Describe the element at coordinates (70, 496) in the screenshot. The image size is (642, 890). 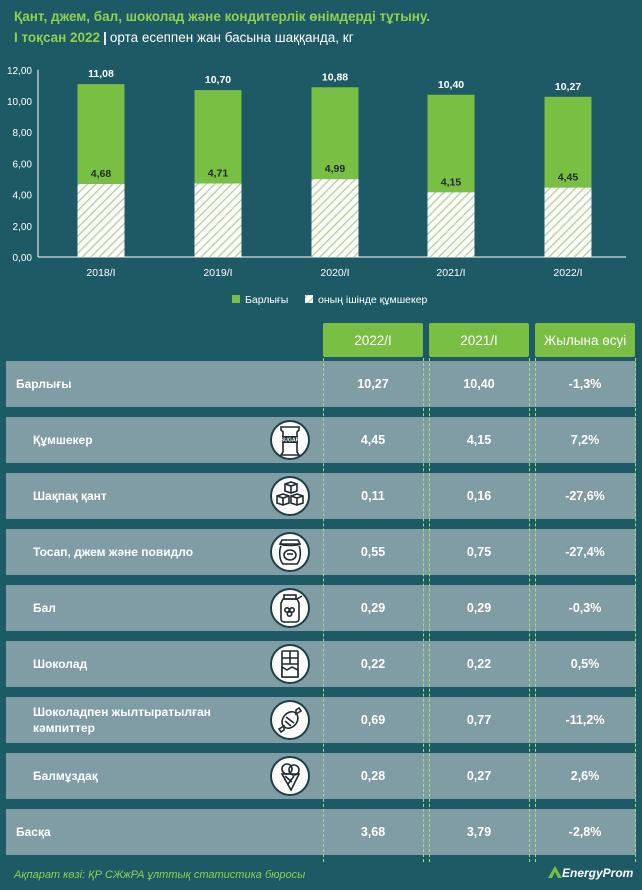
I see `row-label: Шақпақ қант` at that location.